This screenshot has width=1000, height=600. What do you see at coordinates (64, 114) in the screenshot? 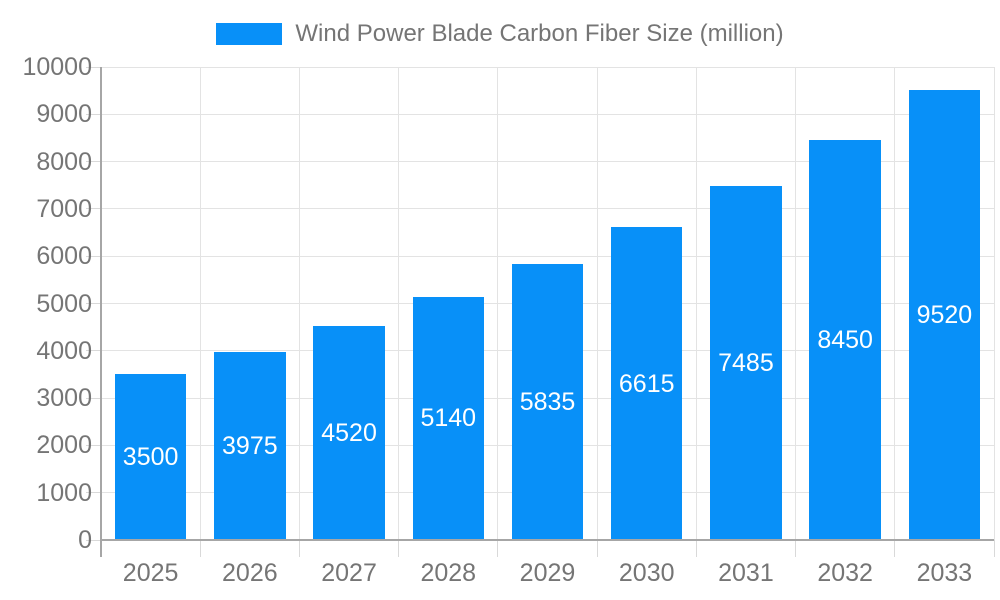
I see `y-tick-label: 9000` at bounding box center [64, 114].